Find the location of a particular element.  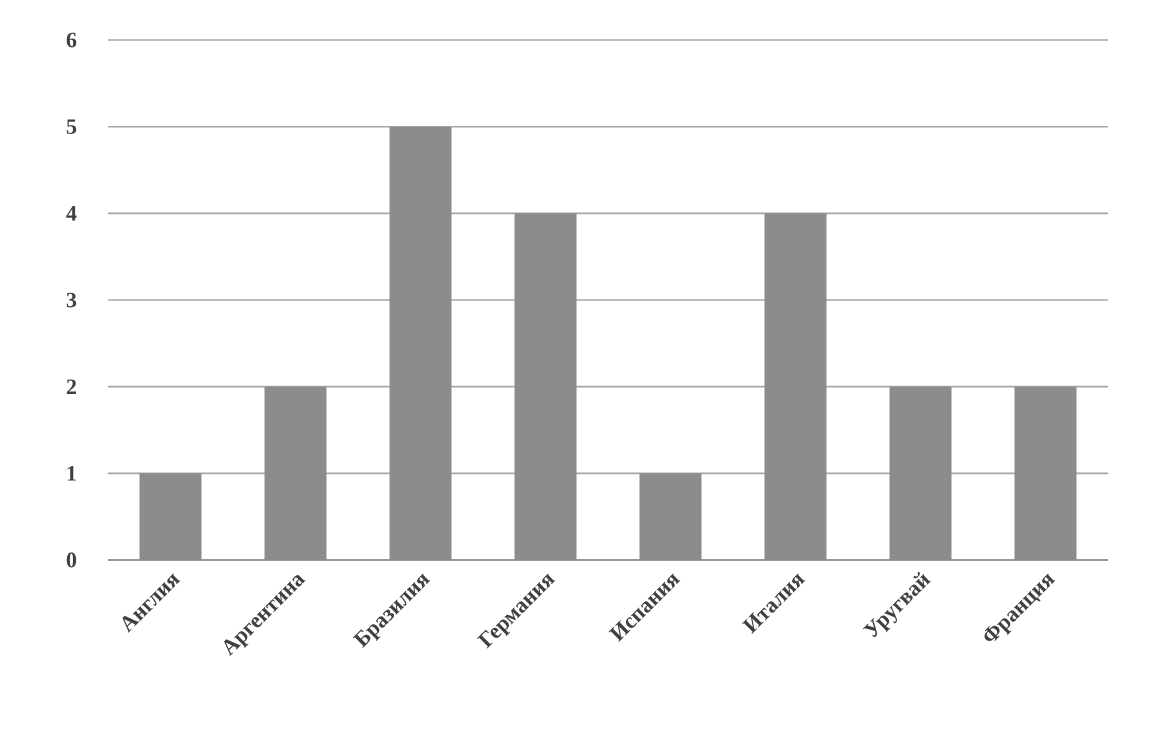

y-tick-label: 2 is located at coordinates (71, 386).